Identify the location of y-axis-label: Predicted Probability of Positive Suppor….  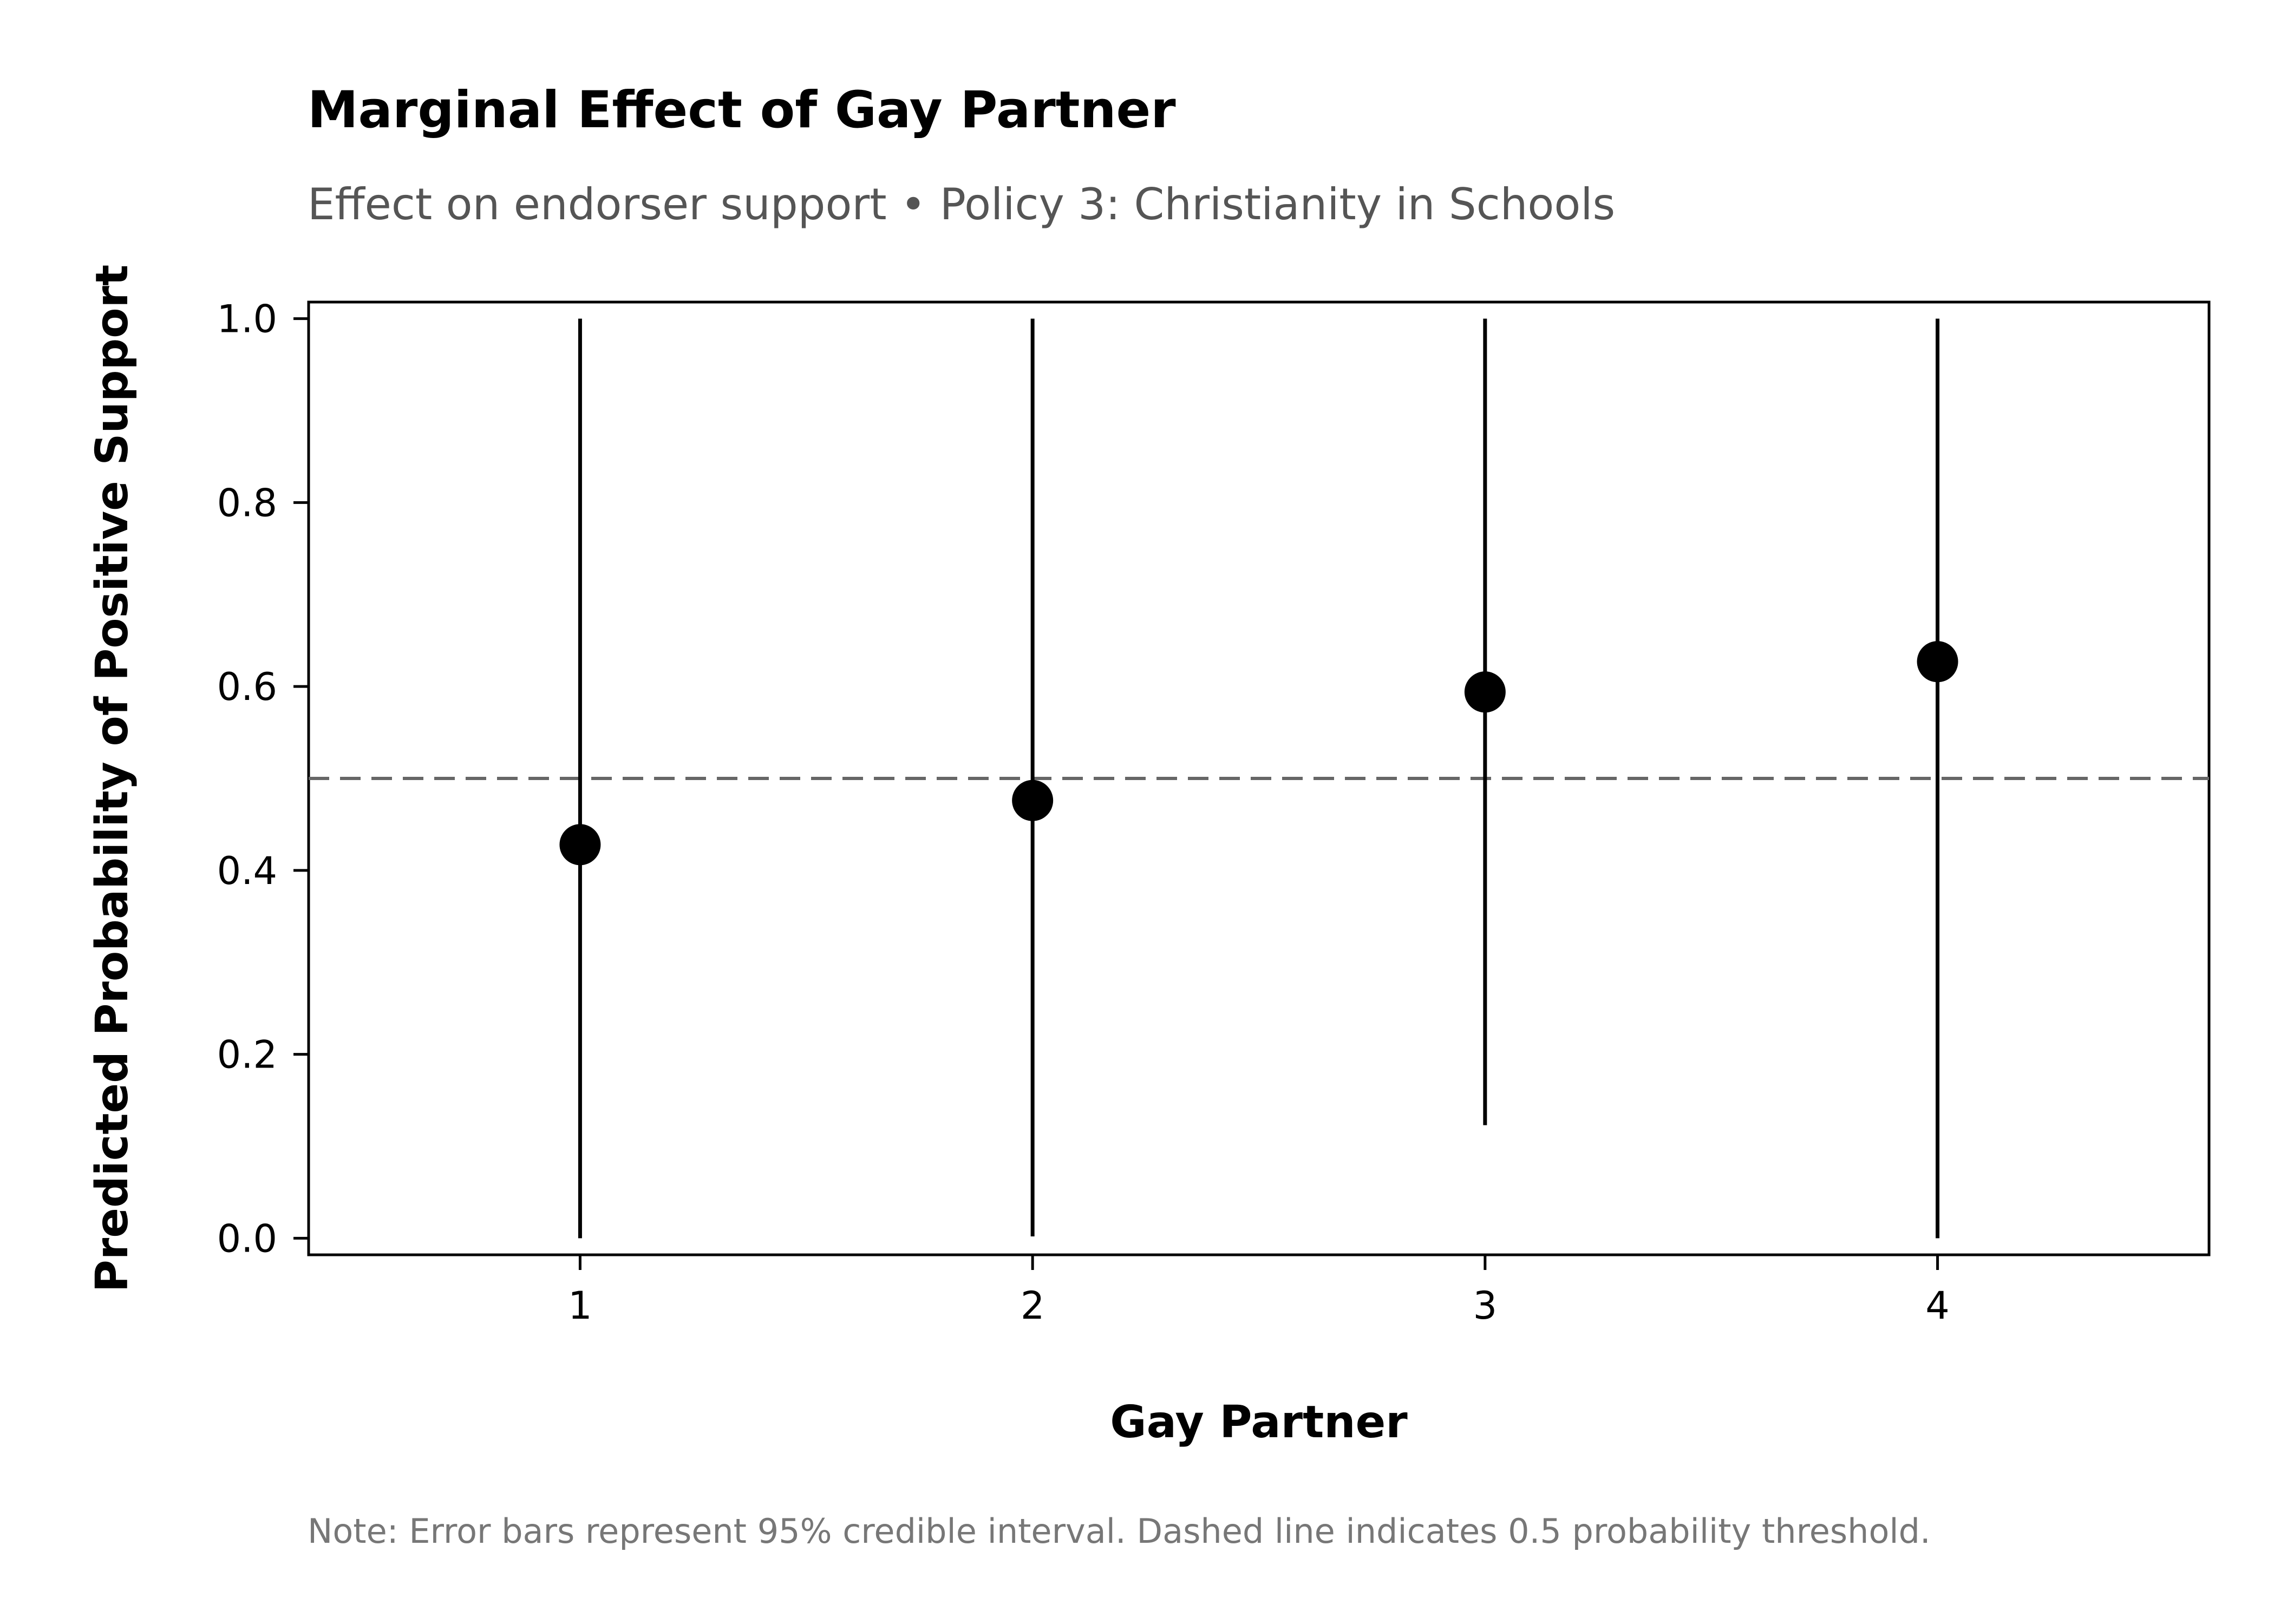
(113, 778).